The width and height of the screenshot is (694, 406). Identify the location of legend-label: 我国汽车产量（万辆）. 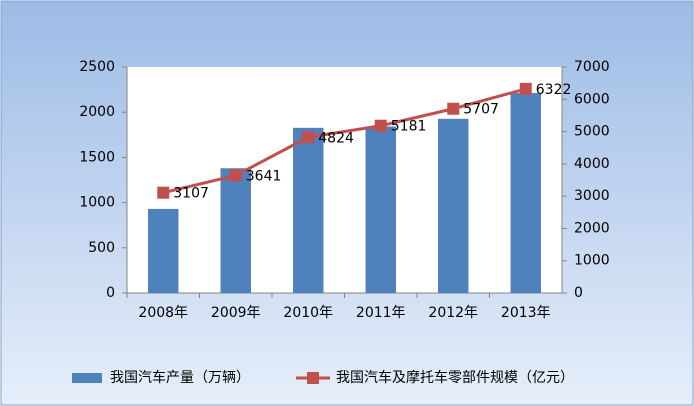
(180, 377).